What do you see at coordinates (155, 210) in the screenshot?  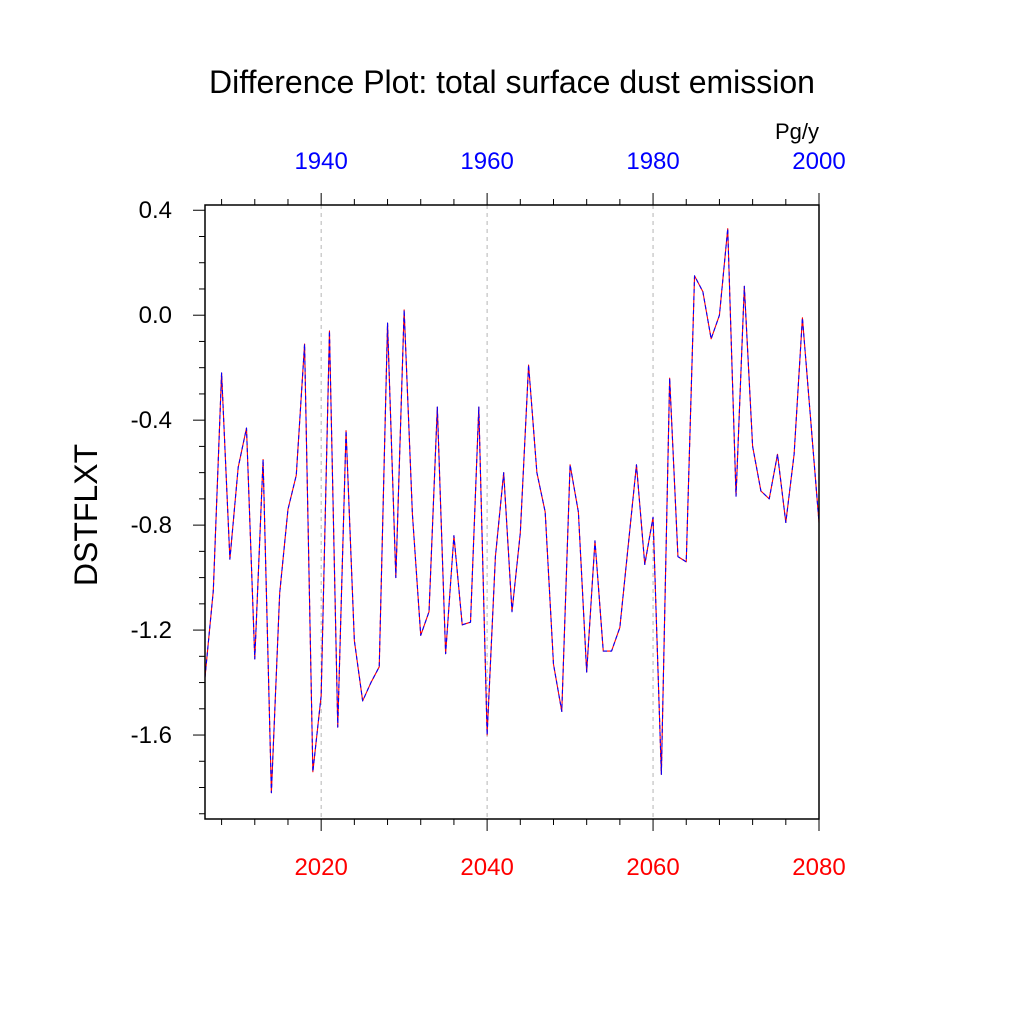 I see `y-tick-label: 0.4` at bounding box center [155, 210].